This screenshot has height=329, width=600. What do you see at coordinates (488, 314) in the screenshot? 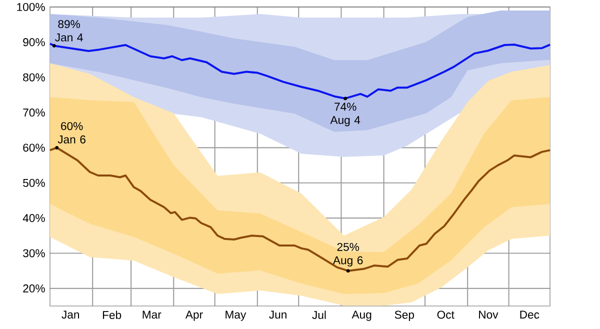
I see `x-tick-label: Nov` at bounding box center [488, 314].